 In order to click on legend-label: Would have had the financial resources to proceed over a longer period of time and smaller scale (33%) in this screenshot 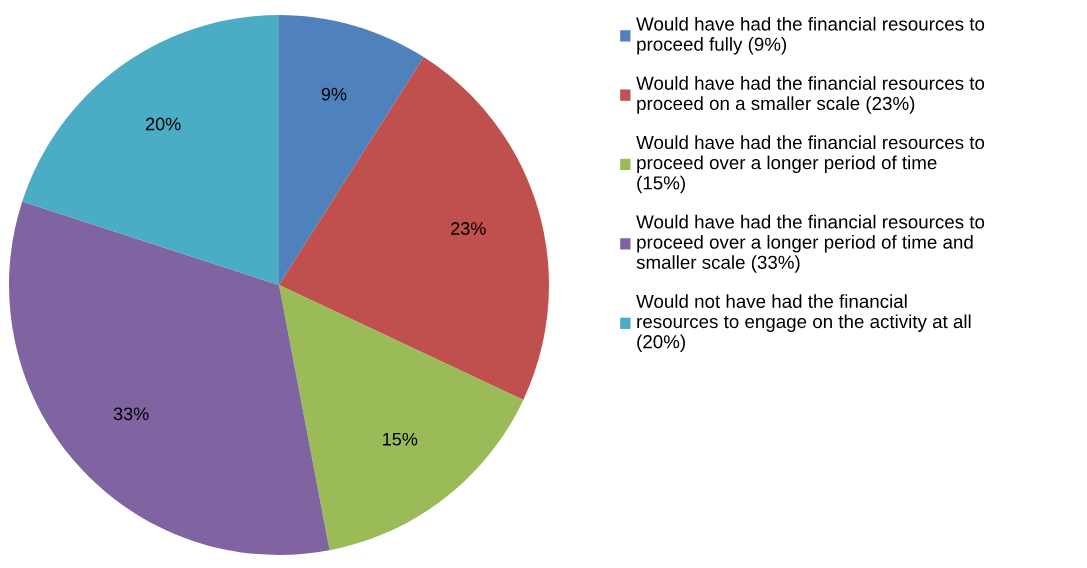, I will do `click(810, 243)`.